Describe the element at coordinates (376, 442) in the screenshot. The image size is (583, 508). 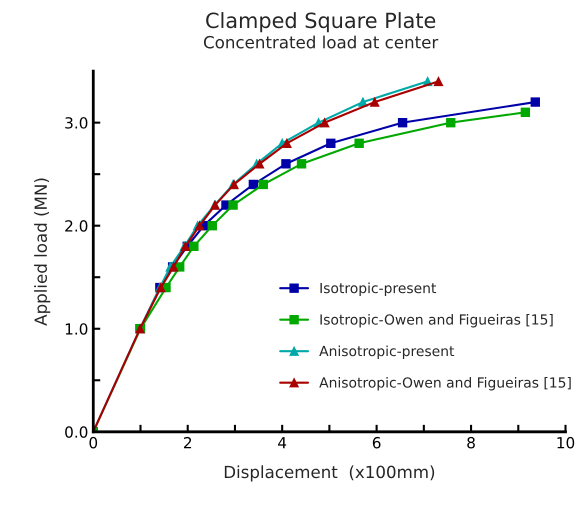
I see `x-tick-label: 6` at that location.